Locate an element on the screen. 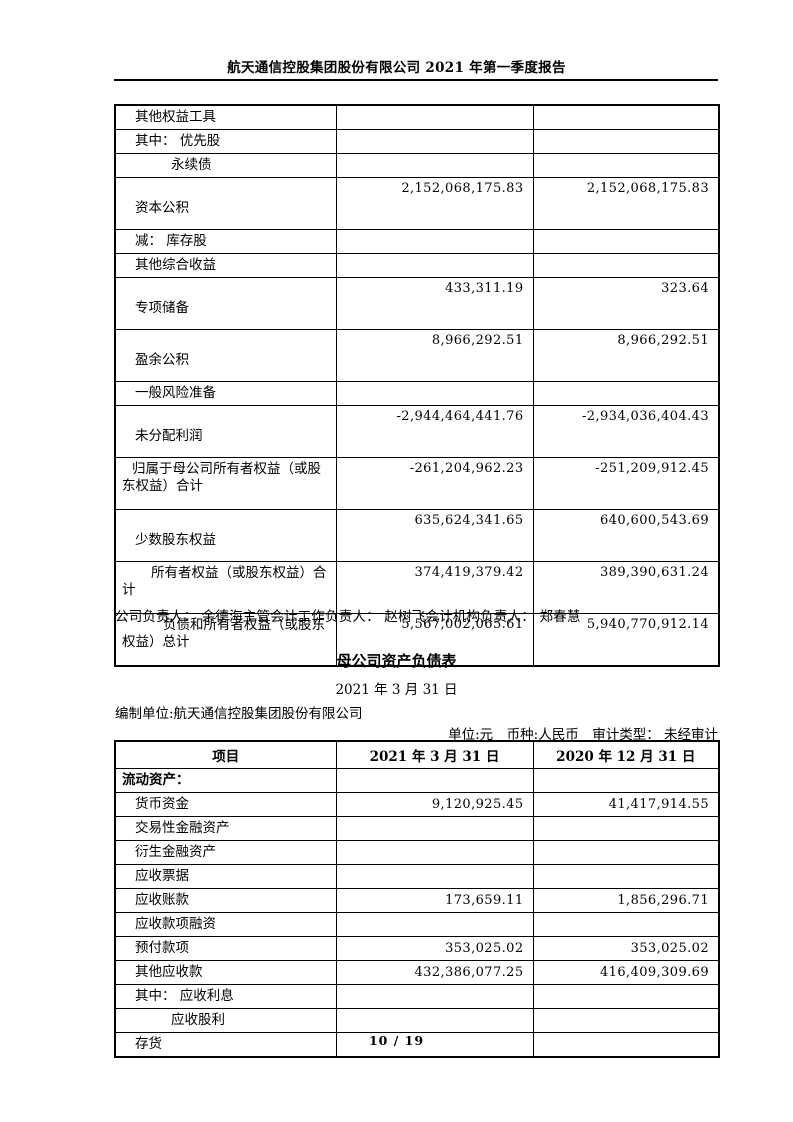 This screenshot has width=793, height=1122. item-label-cell: 归属于母公司所有者权益（或股东权益）合计 is located at coordinates (225, 483).